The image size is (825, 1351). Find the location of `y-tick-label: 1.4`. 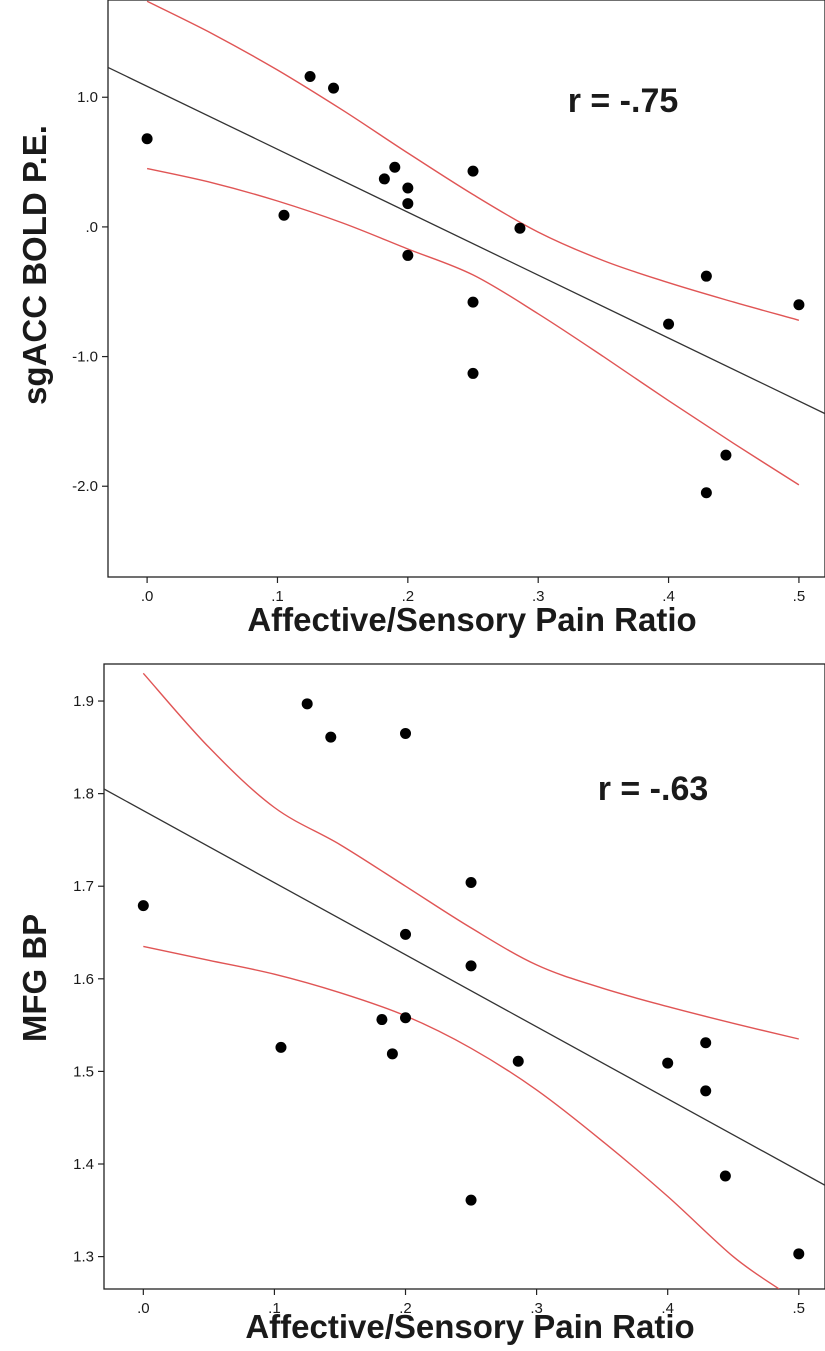

y-tick-label: 1.4 is located at coordinates (83, 1164).